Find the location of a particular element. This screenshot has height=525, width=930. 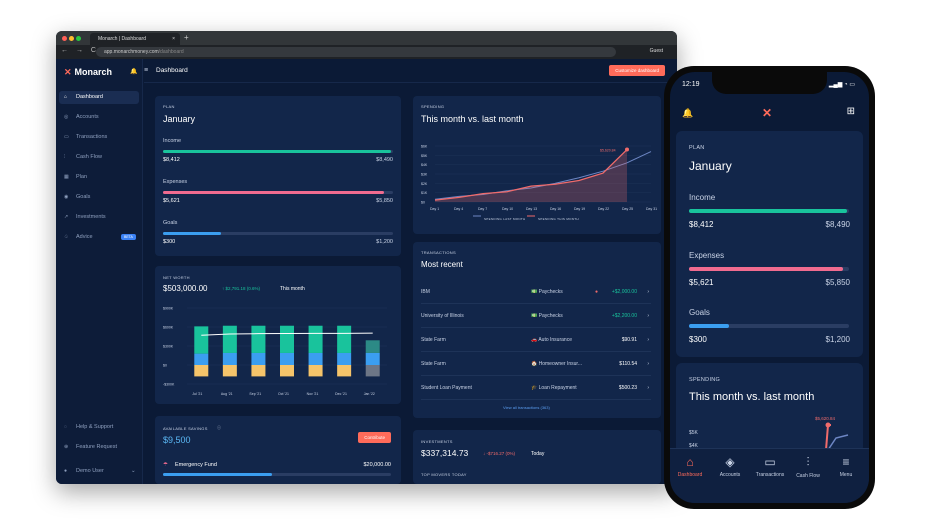

transaction-amount: +$2,000.00 is located at coordinates (624, 292).